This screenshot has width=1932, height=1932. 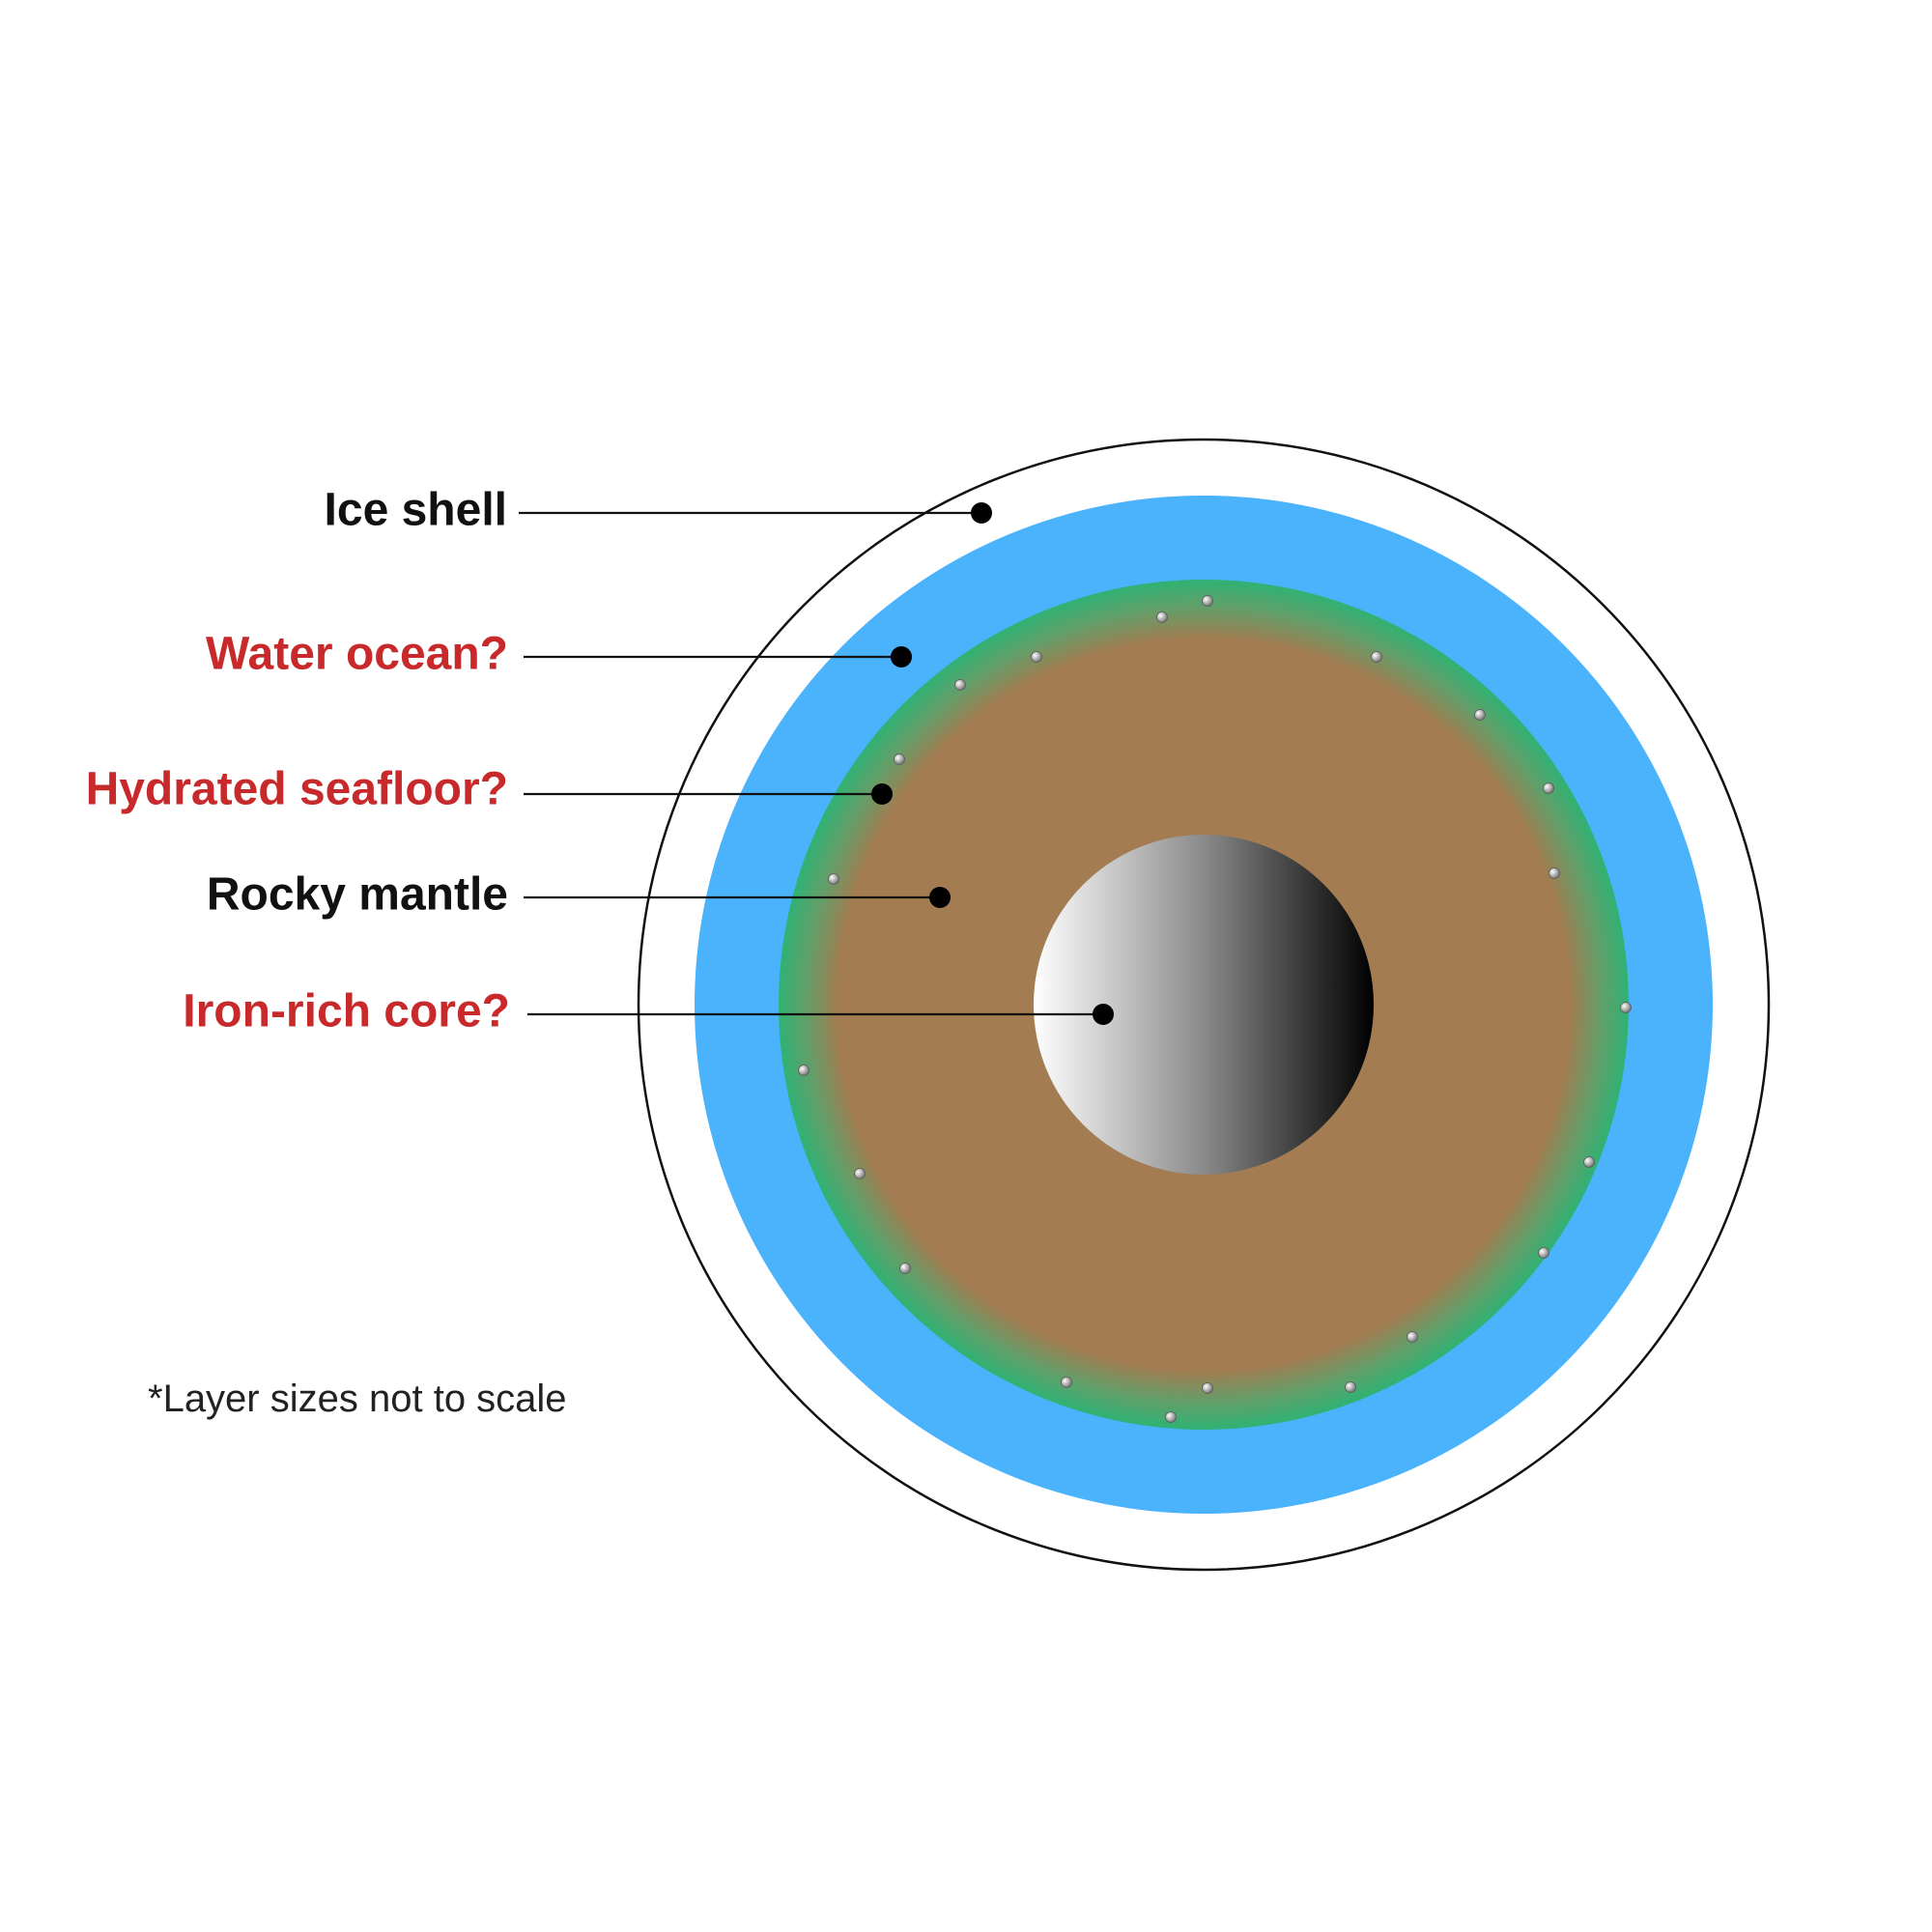 I want to click on marker-dot-ice-shell, so click(x=981, y=513).